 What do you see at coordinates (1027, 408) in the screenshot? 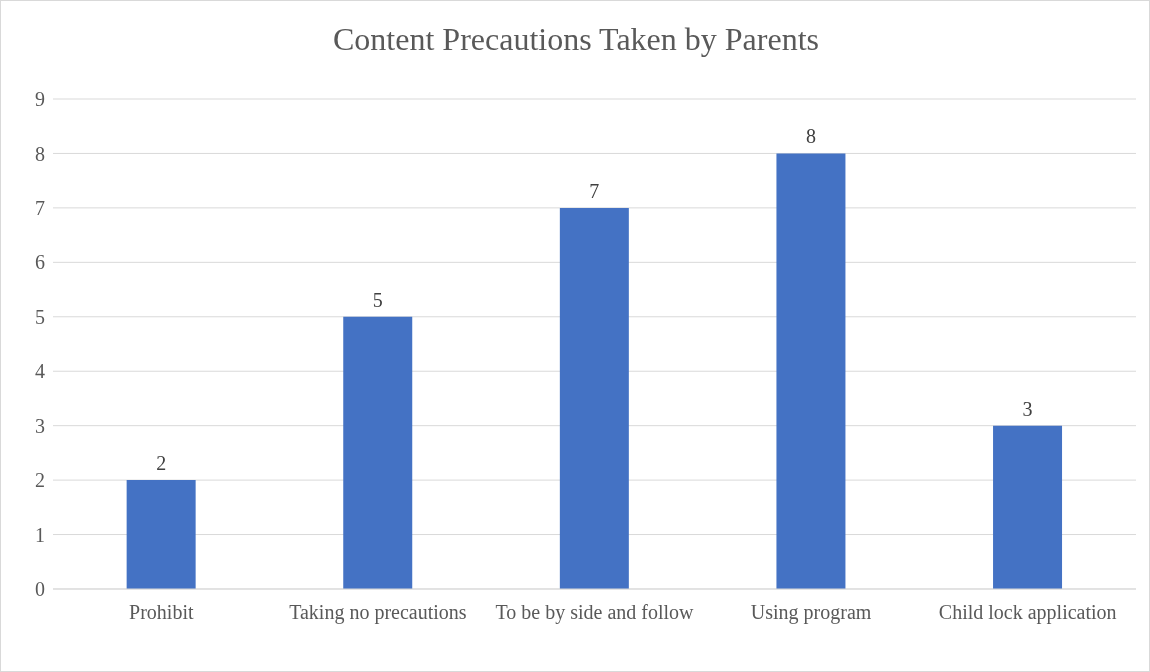
I see `data-label: 3` at bounding box center [1027, 408].